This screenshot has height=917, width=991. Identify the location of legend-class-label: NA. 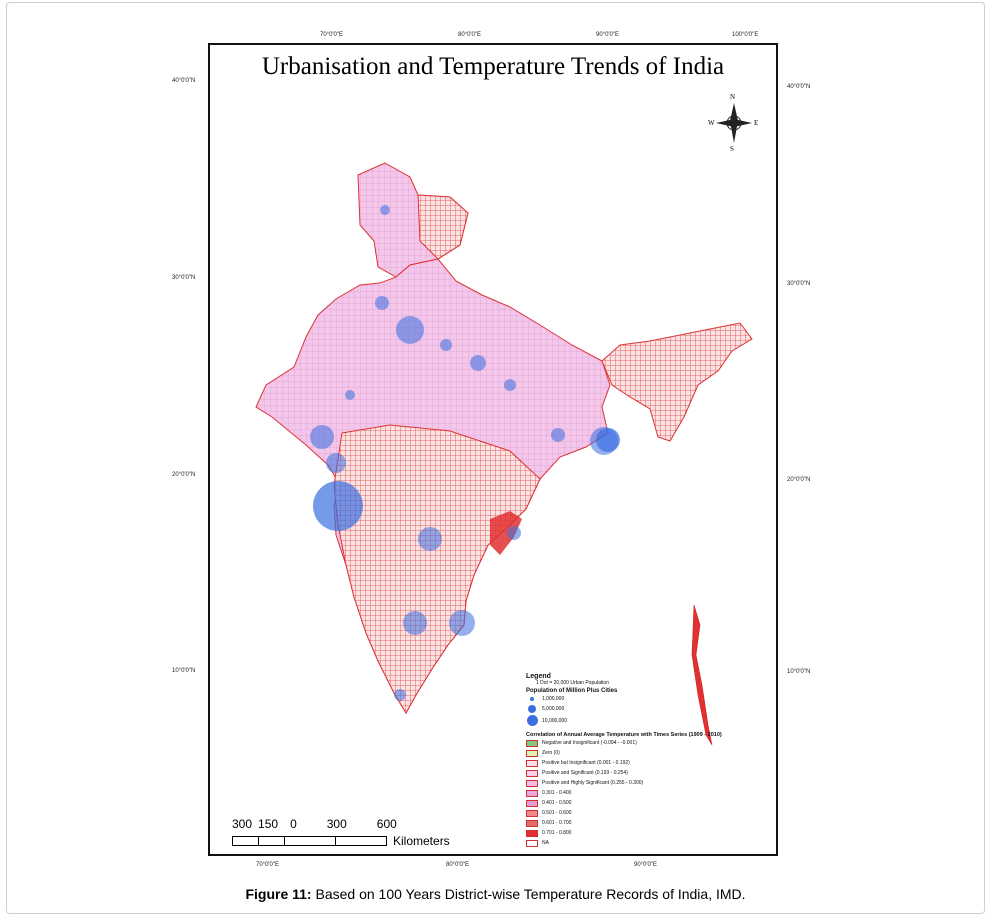
(545, 843).